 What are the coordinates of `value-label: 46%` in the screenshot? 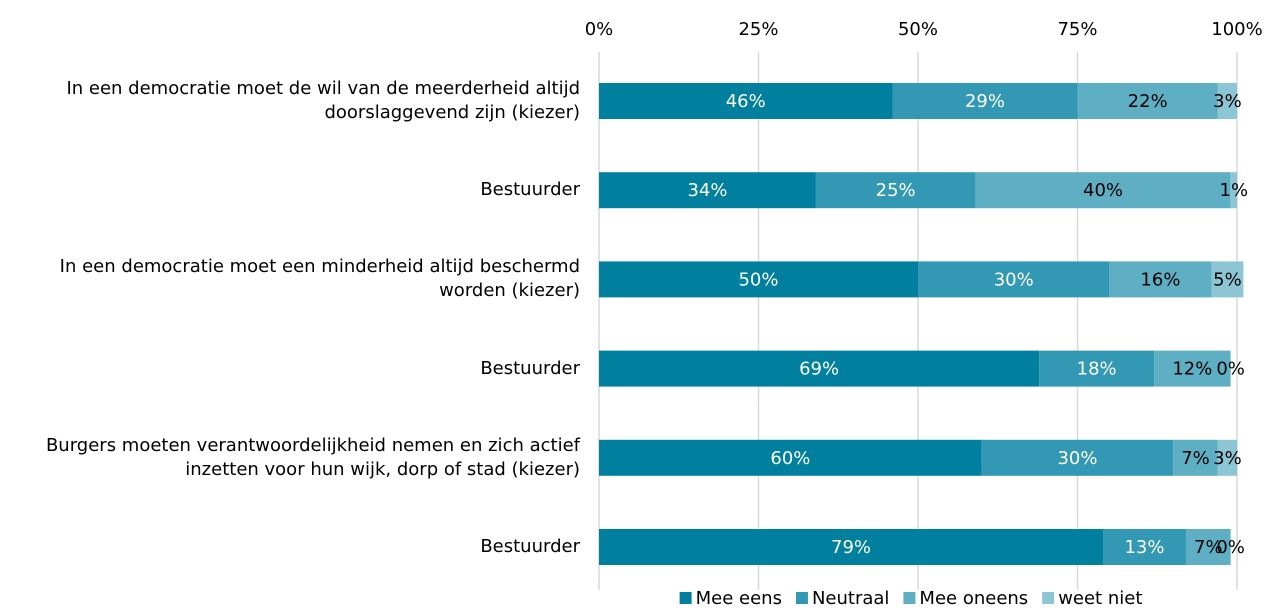 It's located at (746, 101).